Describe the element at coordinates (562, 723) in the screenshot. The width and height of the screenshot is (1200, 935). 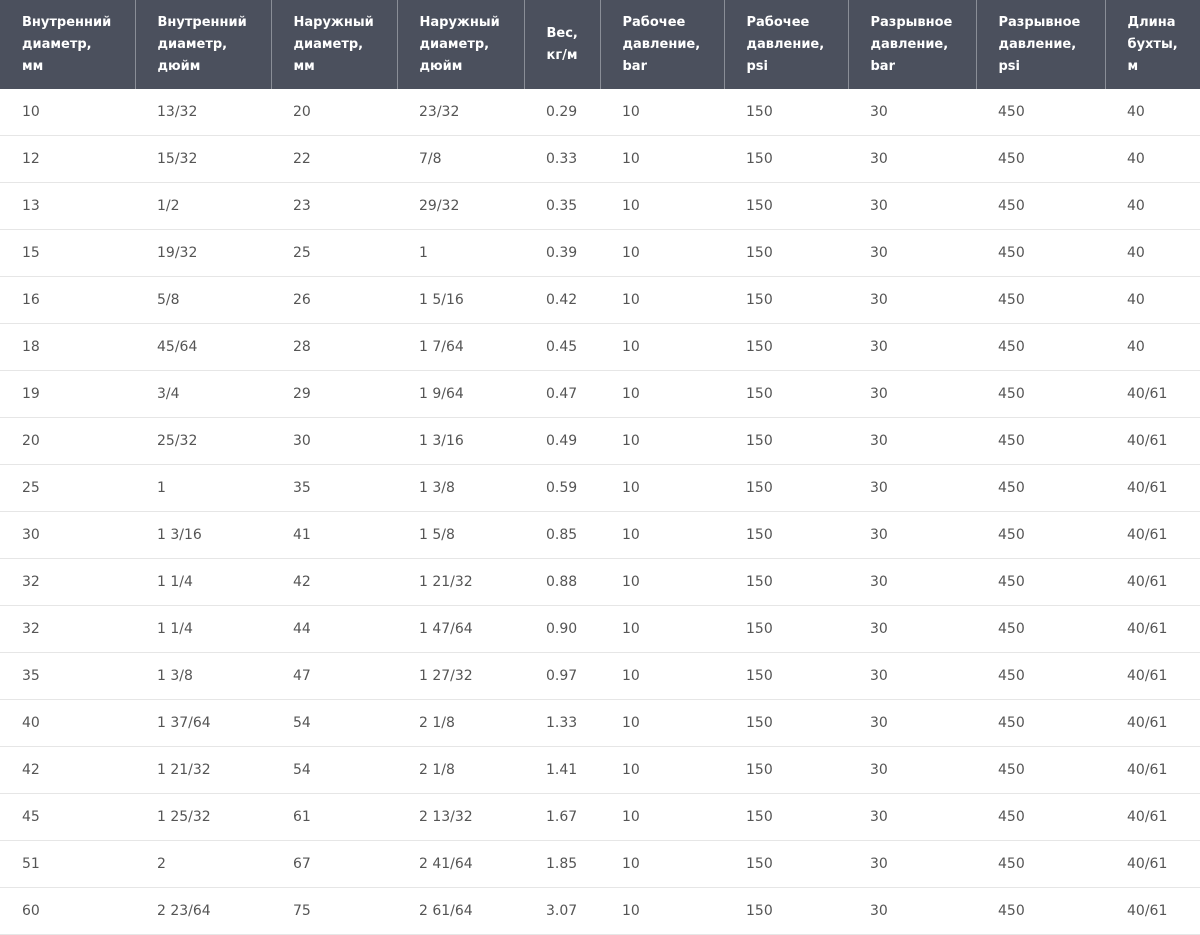
I see `table-cell: 1.33` at that location.